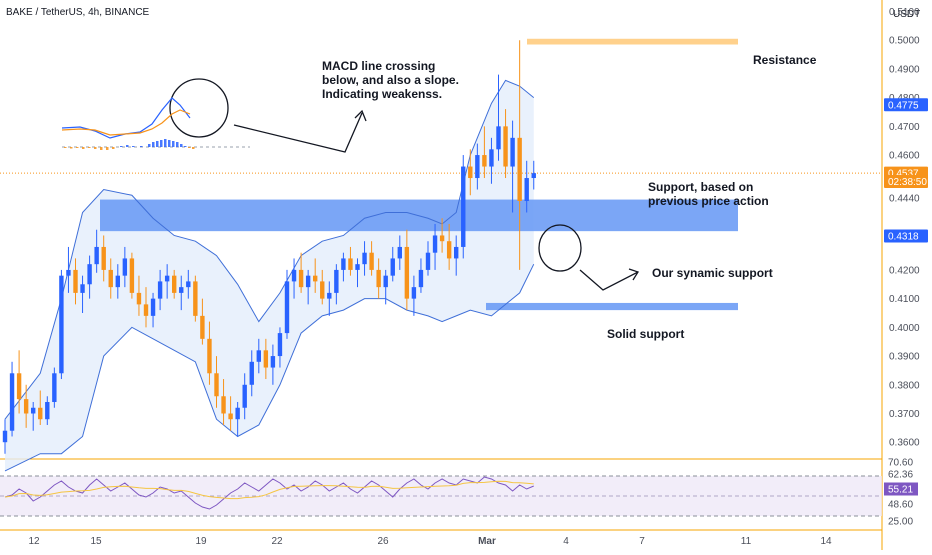  I want to click on macd-note: MACD line crossing, so click(378, 66).